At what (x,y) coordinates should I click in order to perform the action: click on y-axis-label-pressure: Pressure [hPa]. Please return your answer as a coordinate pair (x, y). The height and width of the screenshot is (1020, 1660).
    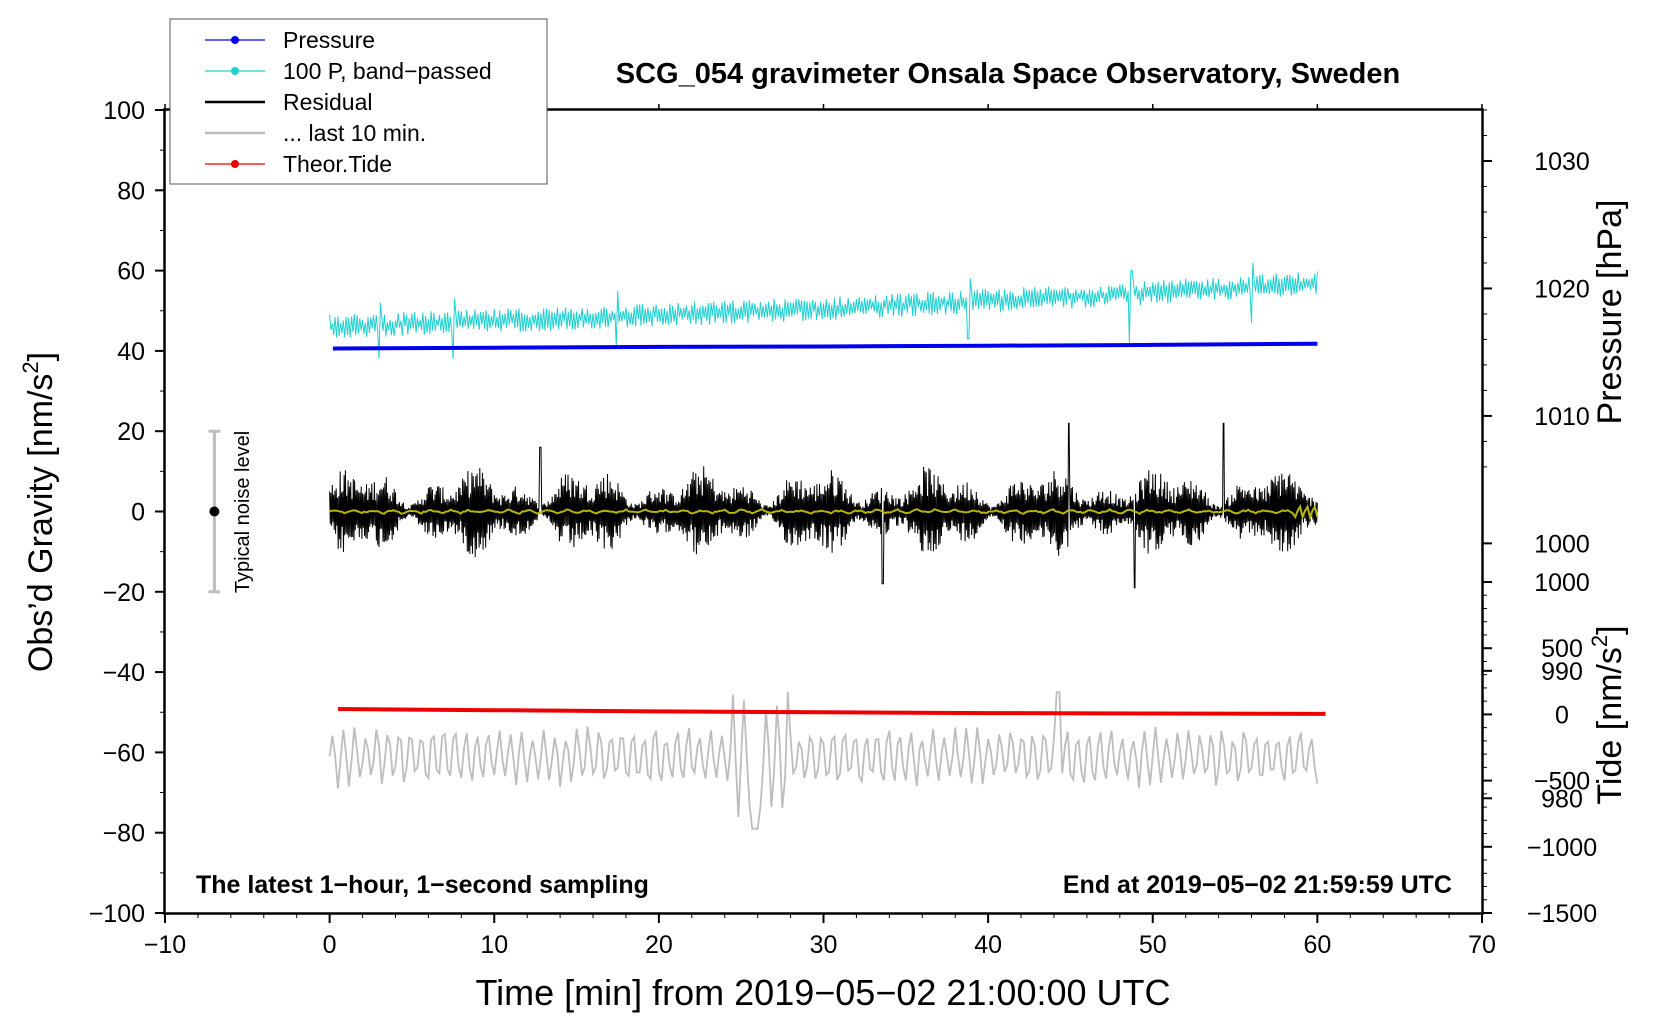
    Looking at the image, I should click on (1610, 312).